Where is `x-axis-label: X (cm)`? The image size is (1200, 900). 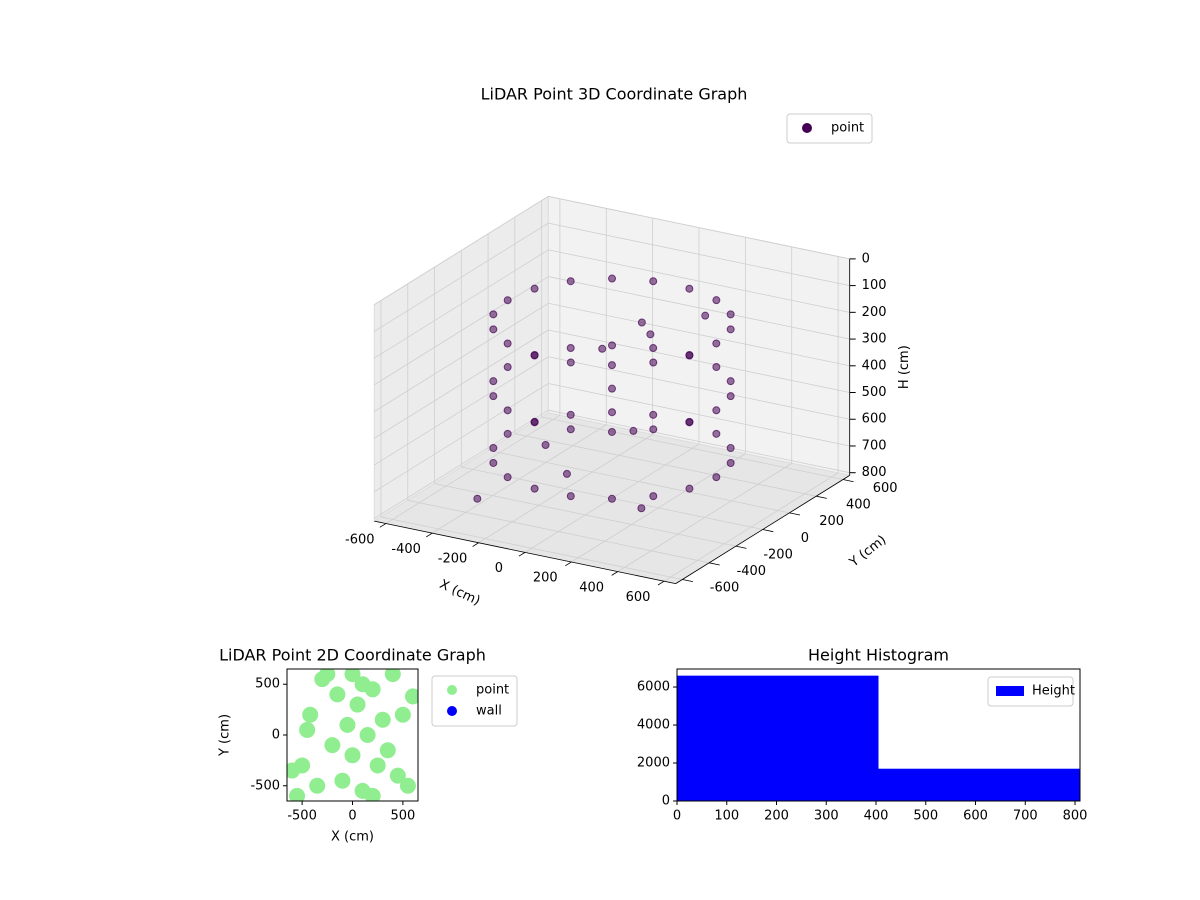 x-axis-label: X (cm) is located at coordinates (459, 593).